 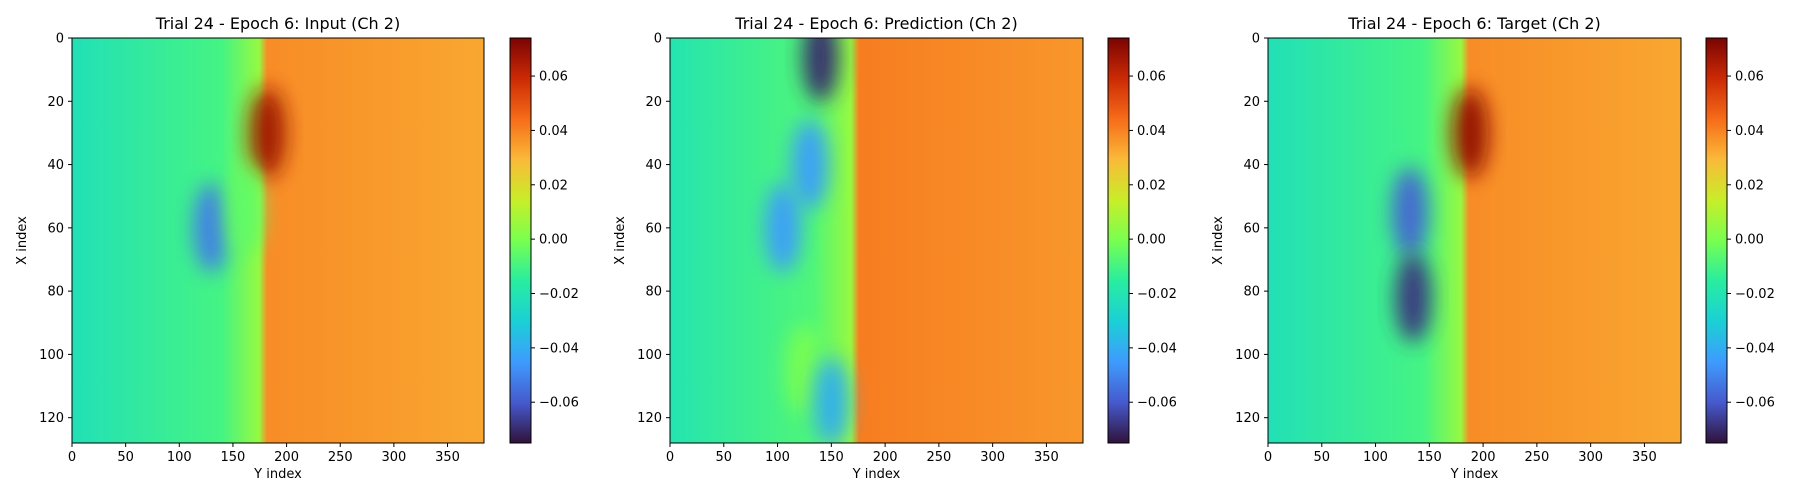 I want to click on chart-title: Trial 24 - Epoch 6: Target (Ch 2), so click(x=1473, y=23).